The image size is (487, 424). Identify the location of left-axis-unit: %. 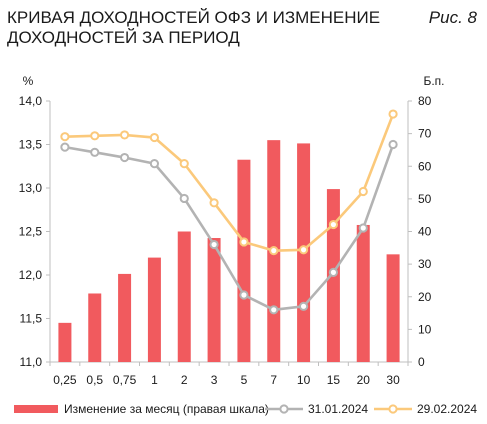
(28, 81).